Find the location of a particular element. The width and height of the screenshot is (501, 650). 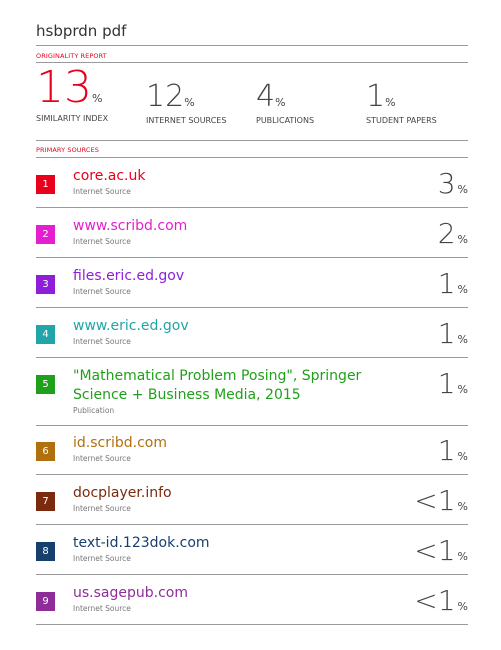

source-name: files.eric.ed.gov is located at coordinates (129, 276).